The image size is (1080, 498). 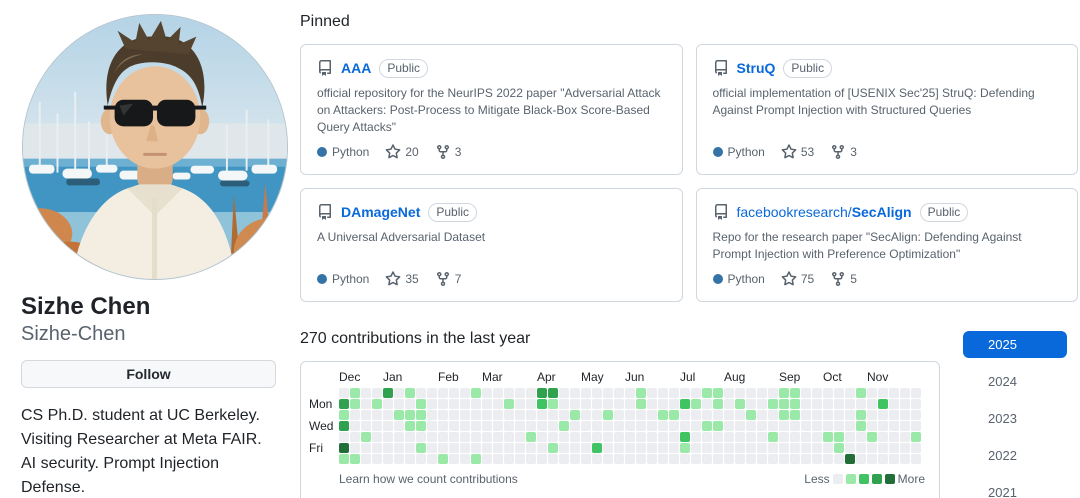 I want to click on year-item-2021: 2021, so click(x=1002, y=491).